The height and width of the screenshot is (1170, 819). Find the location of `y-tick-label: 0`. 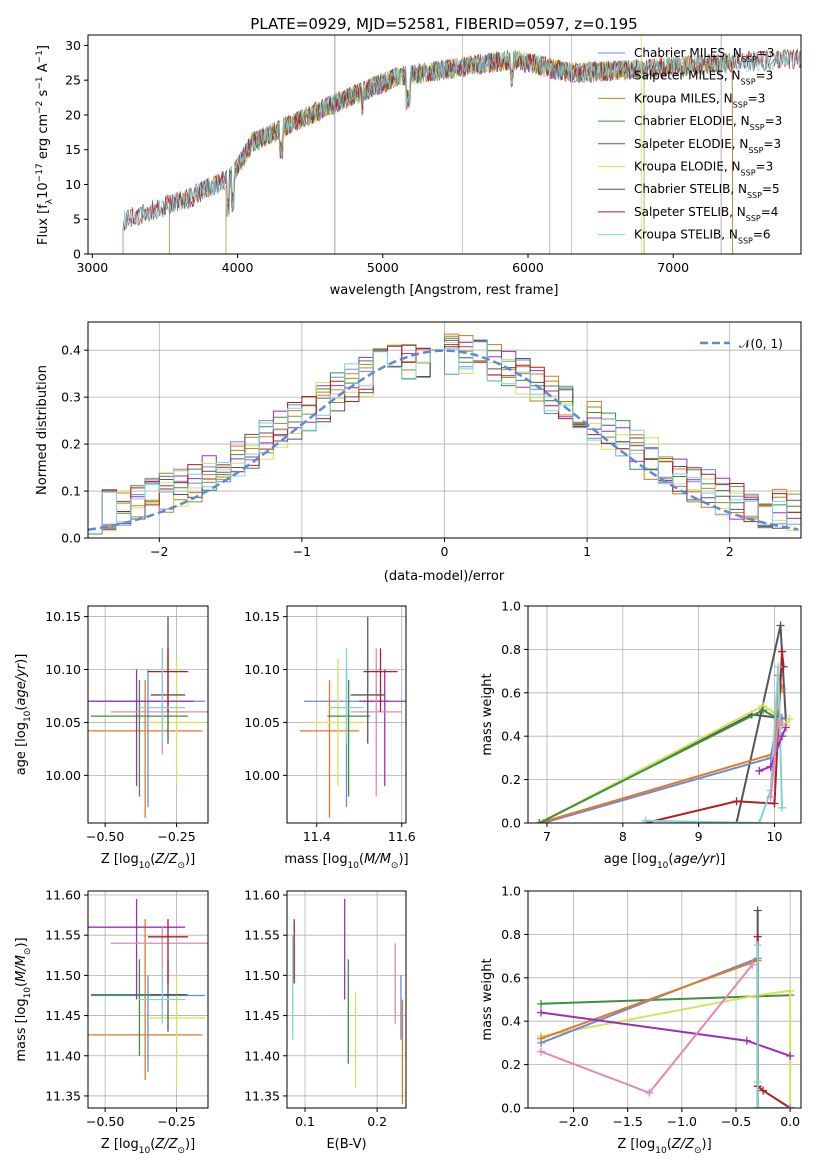

y-tick-label: 0 is located at coordinates (77, 254).